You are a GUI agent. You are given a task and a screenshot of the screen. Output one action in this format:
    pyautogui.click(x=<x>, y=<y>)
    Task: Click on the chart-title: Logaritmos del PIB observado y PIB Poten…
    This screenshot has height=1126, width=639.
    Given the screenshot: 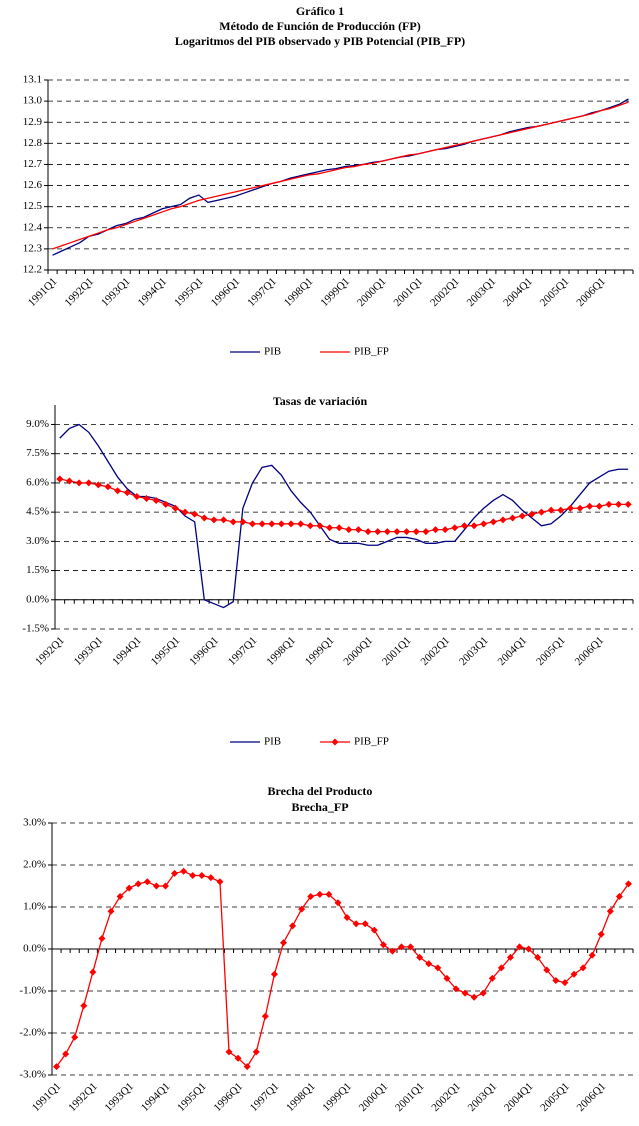 What is the action you would take?
    pyautogui.click(x=320, y=41)
    